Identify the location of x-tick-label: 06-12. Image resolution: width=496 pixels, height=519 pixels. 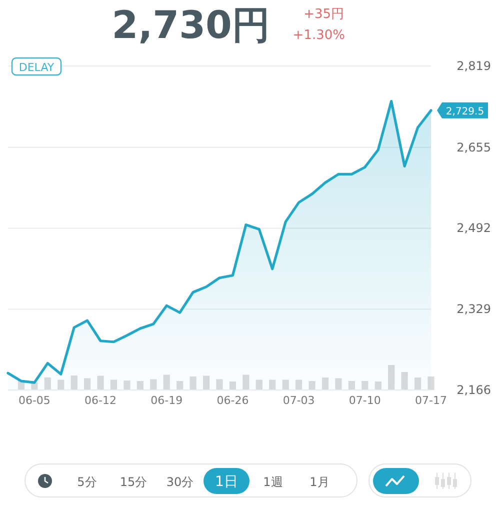
(100, 400).